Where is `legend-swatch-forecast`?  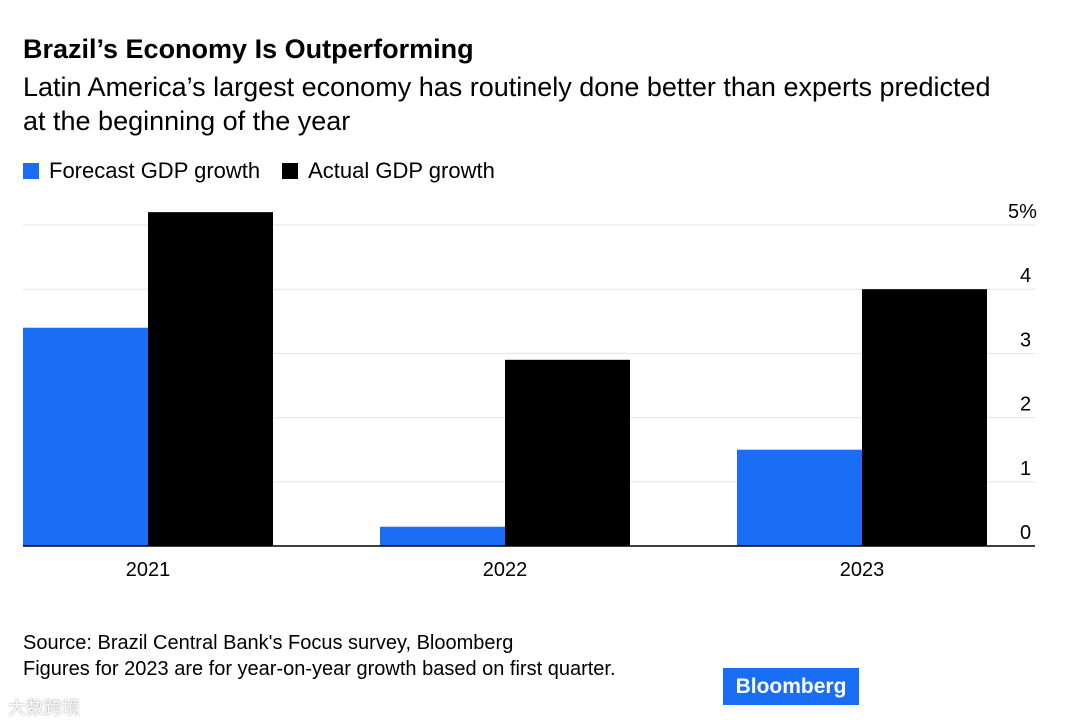 legend-swatch-forecast is located at coordinates (31, 171).